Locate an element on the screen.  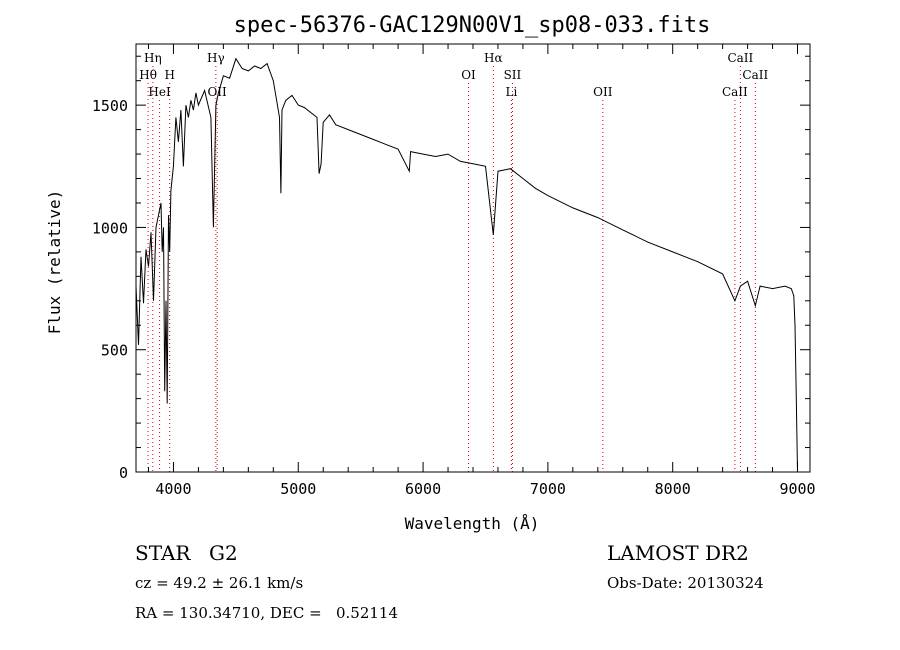
observation-date: Obs-Date: 20130324 is located at coordinates (685, 583).